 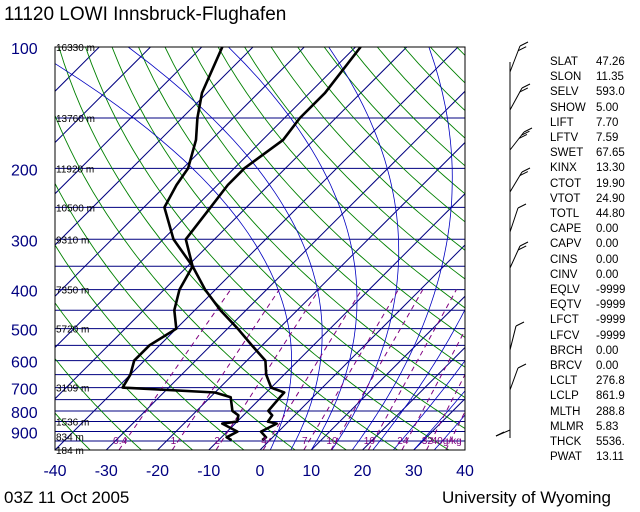 I want to click on temperature-tick-label: 30, so click(x=414, y=471).